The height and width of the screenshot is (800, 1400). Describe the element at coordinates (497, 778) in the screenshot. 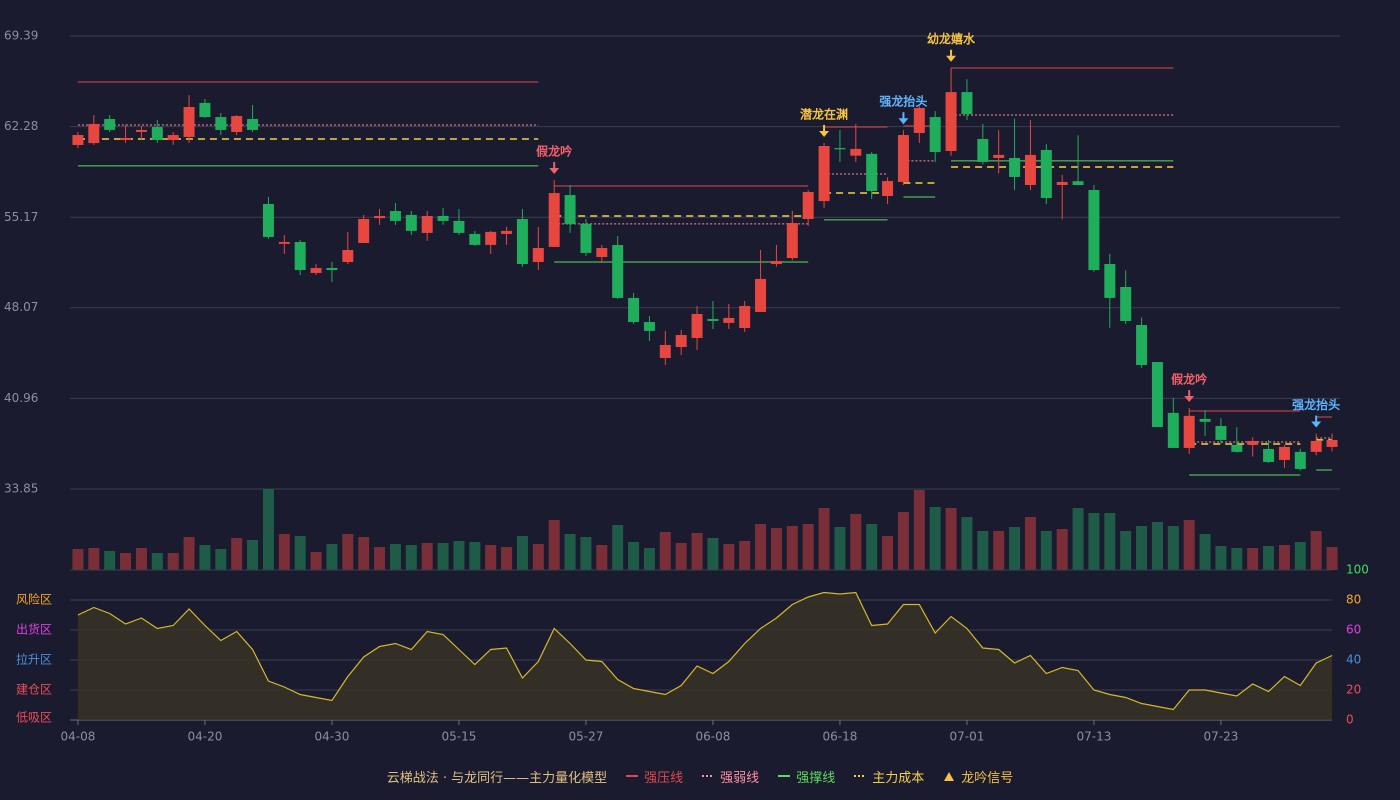

I see `legend-text: 云梯战法 · 与龙同行——主力量化模型` at that location.